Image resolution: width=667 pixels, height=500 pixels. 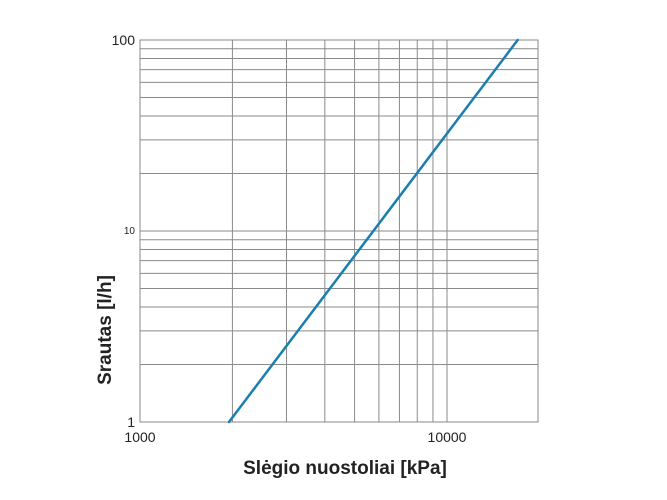 I want to click on y-tick-label: 10, so click(x=130, y=231).